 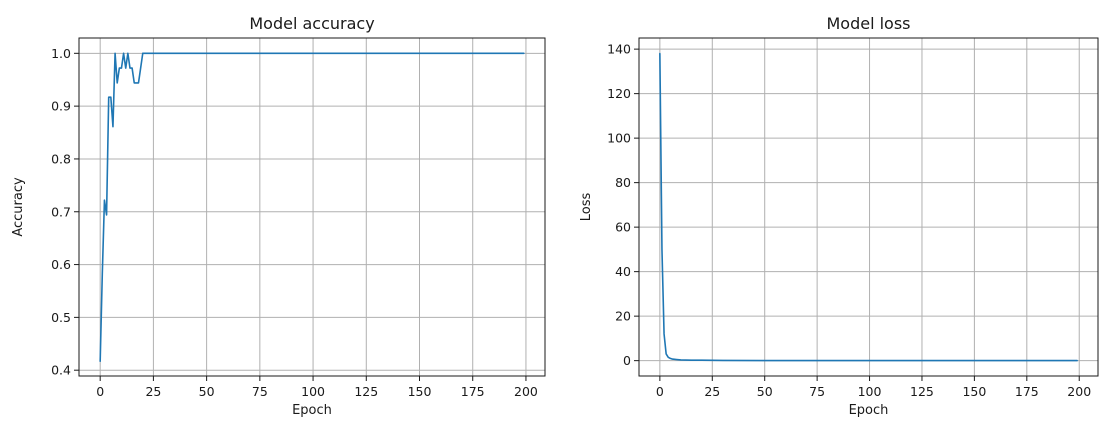 What do you see at coordinates (870, 391) in the screenshot?
I see `loss-x-tick-label-4: 100` at bounding box center [870, 391].